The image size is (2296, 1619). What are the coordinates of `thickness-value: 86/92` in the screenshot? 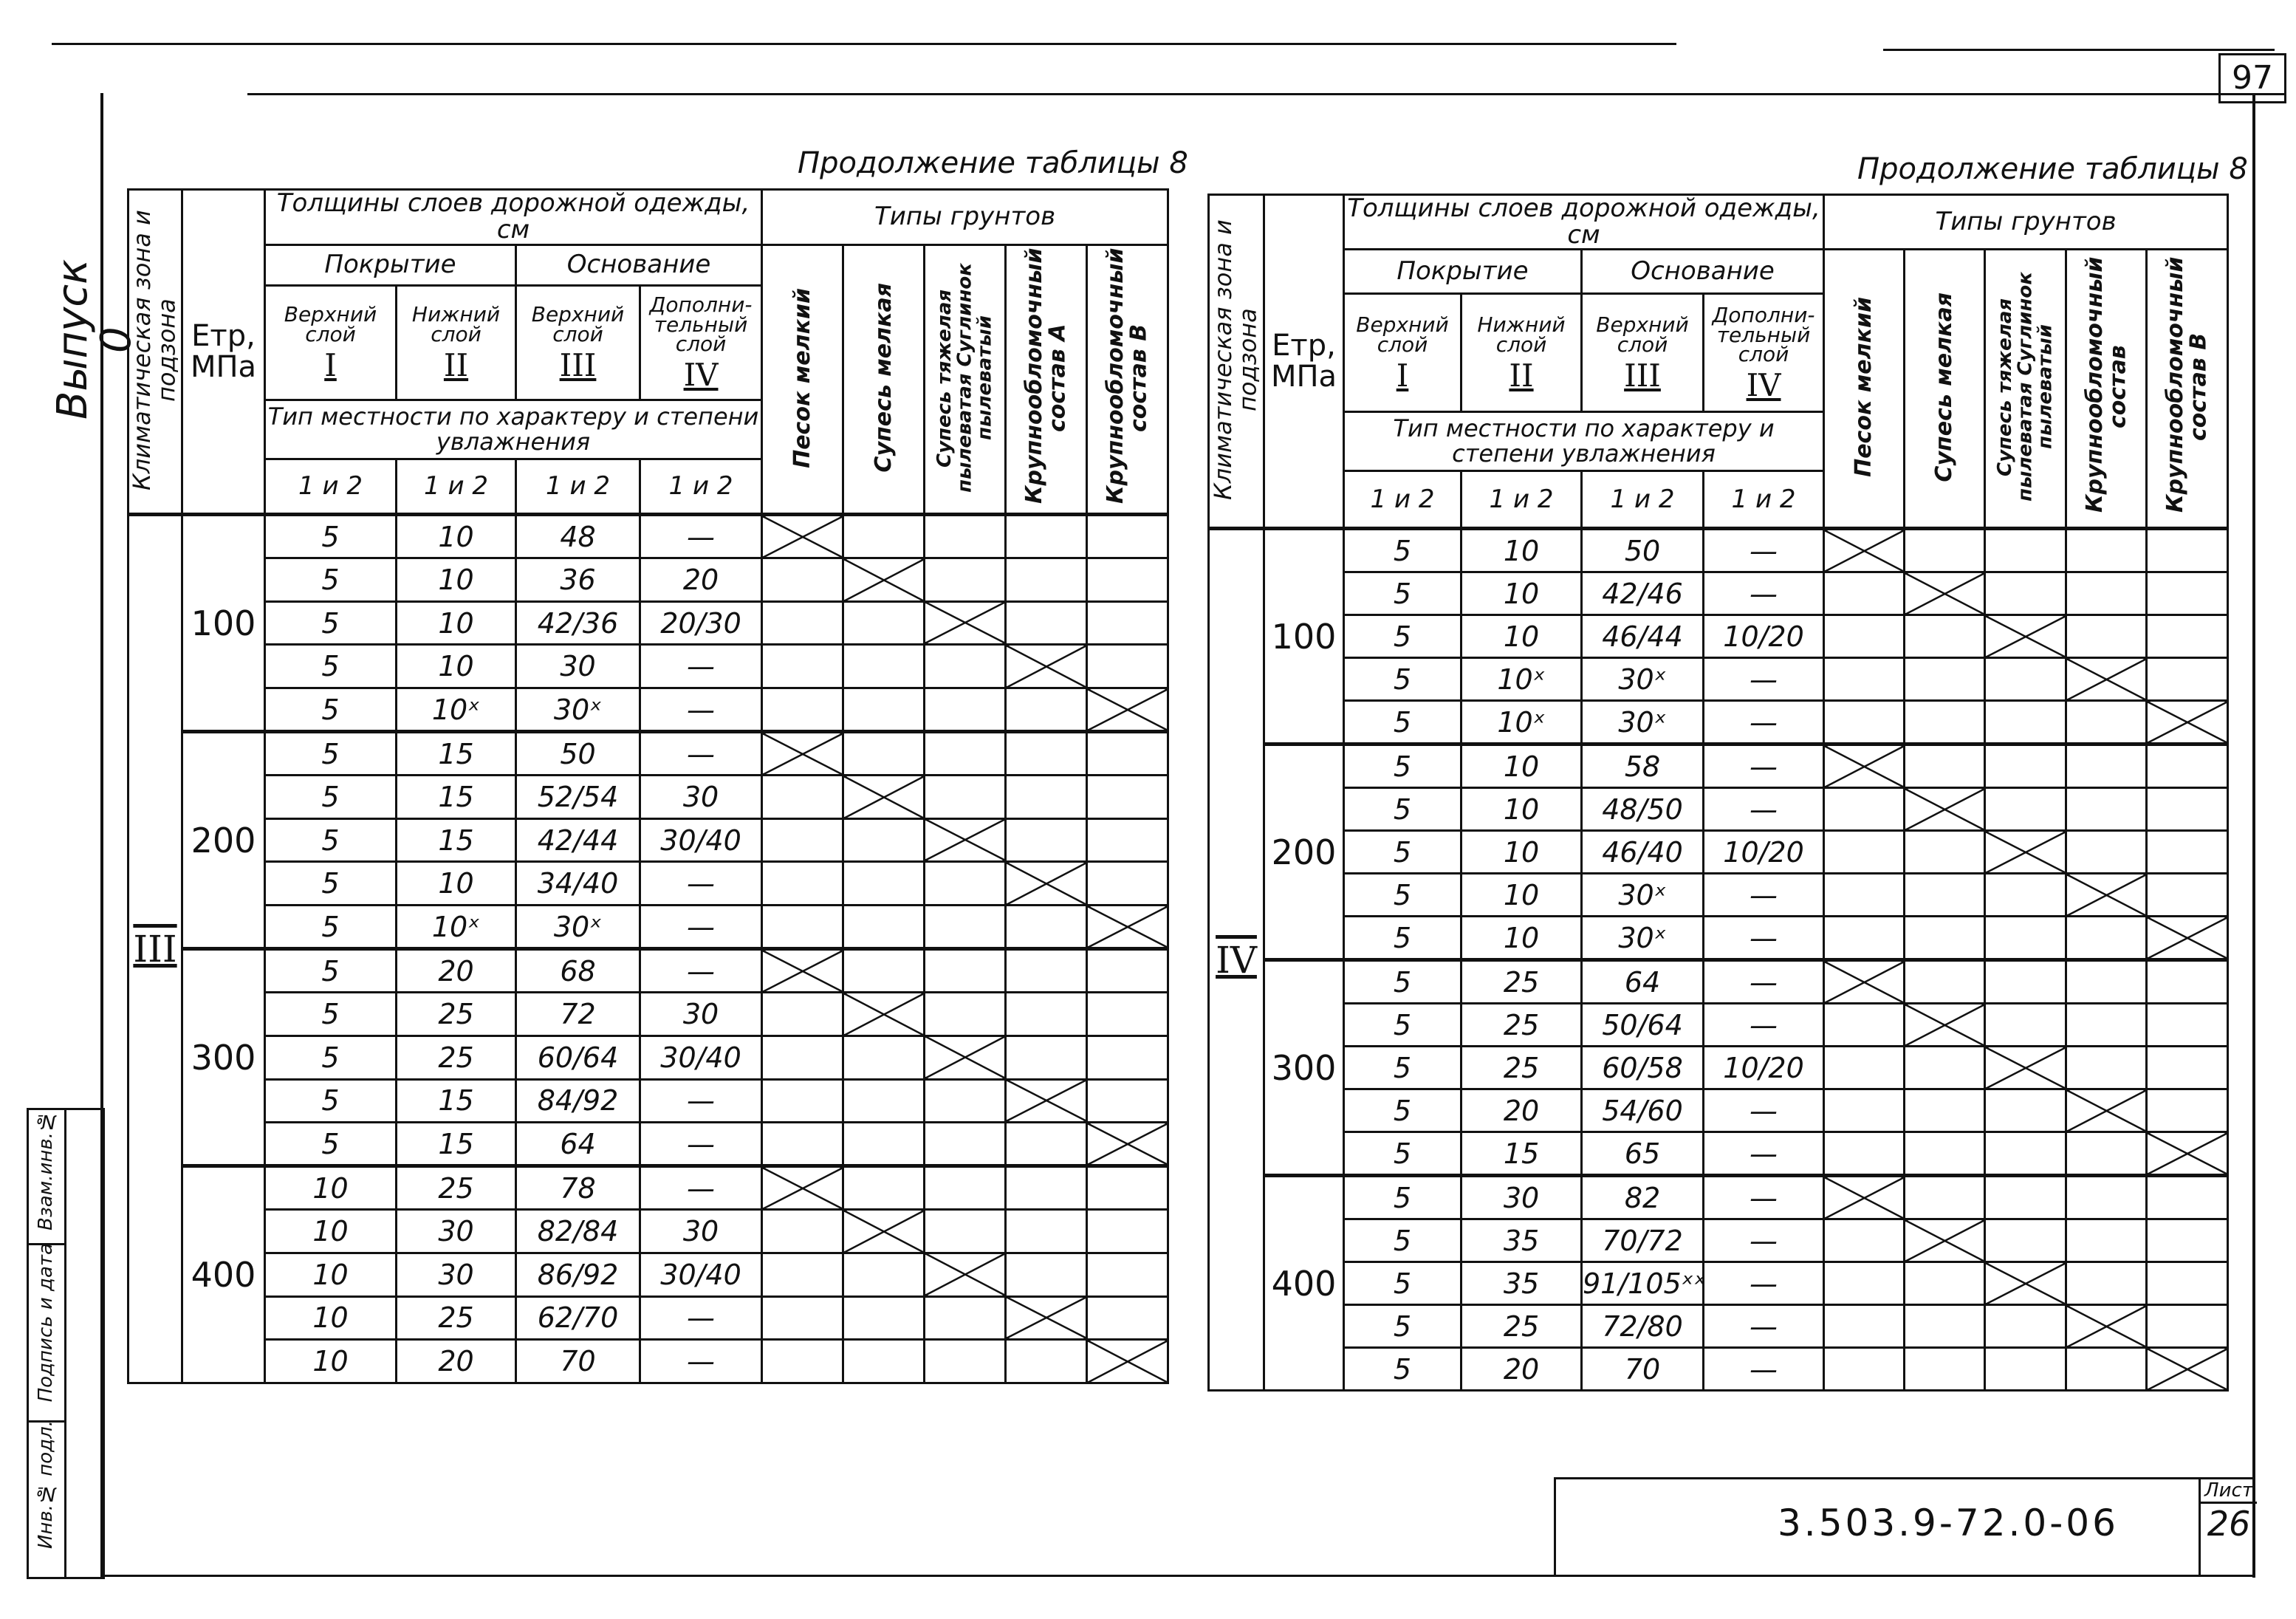 It's located at (578, 1275).